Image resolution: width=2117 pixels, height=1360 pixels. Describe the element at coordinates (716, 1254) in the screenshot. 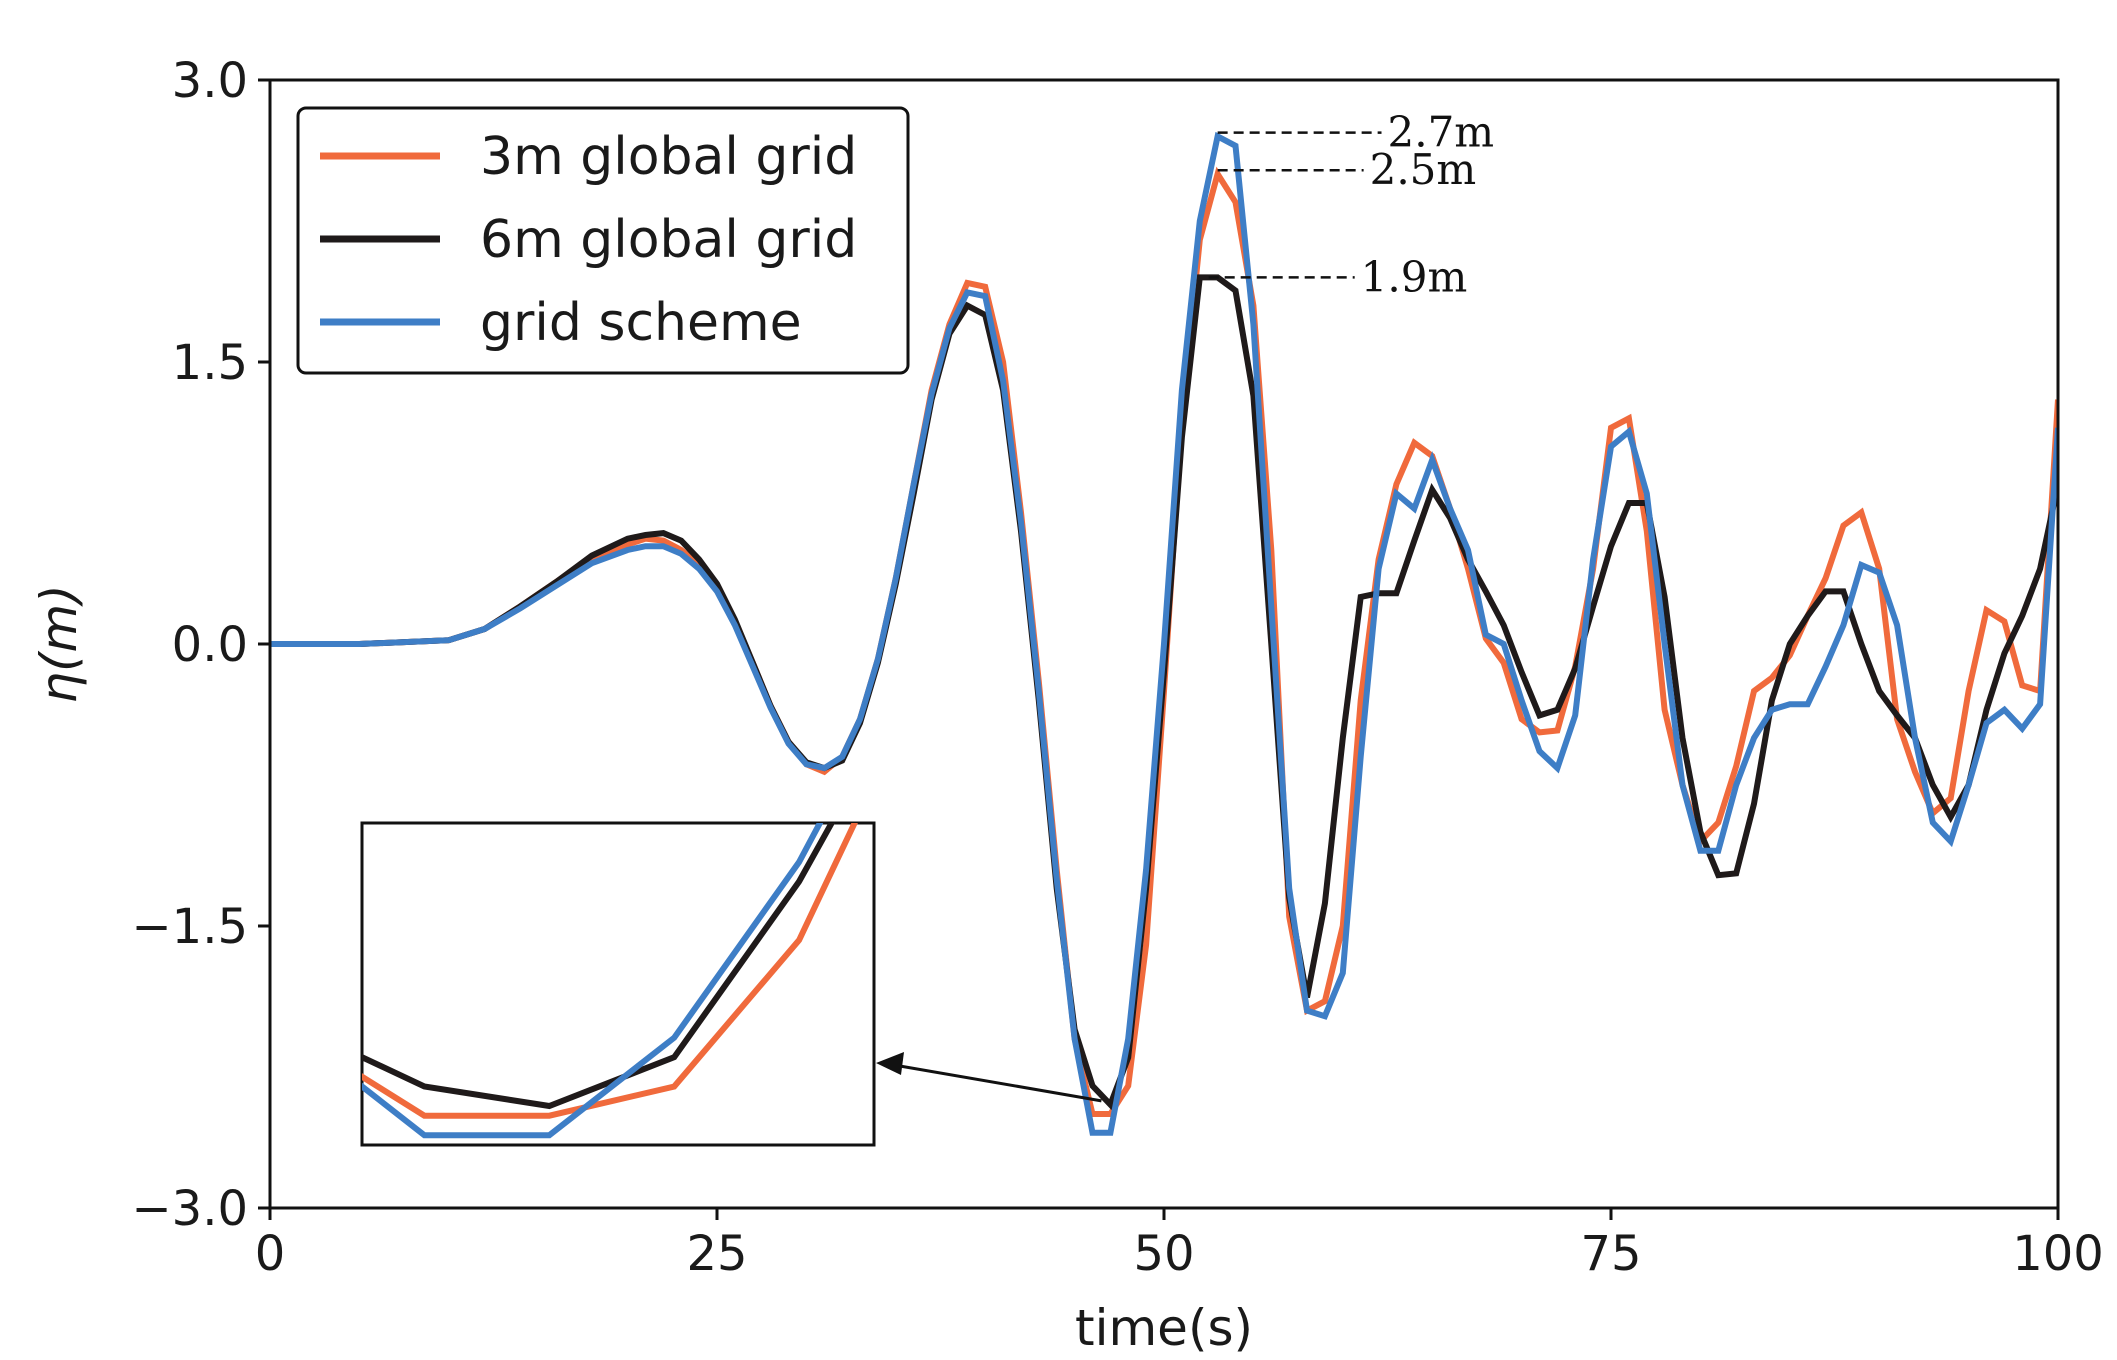

I see `x-tick-label: 25` at that location.